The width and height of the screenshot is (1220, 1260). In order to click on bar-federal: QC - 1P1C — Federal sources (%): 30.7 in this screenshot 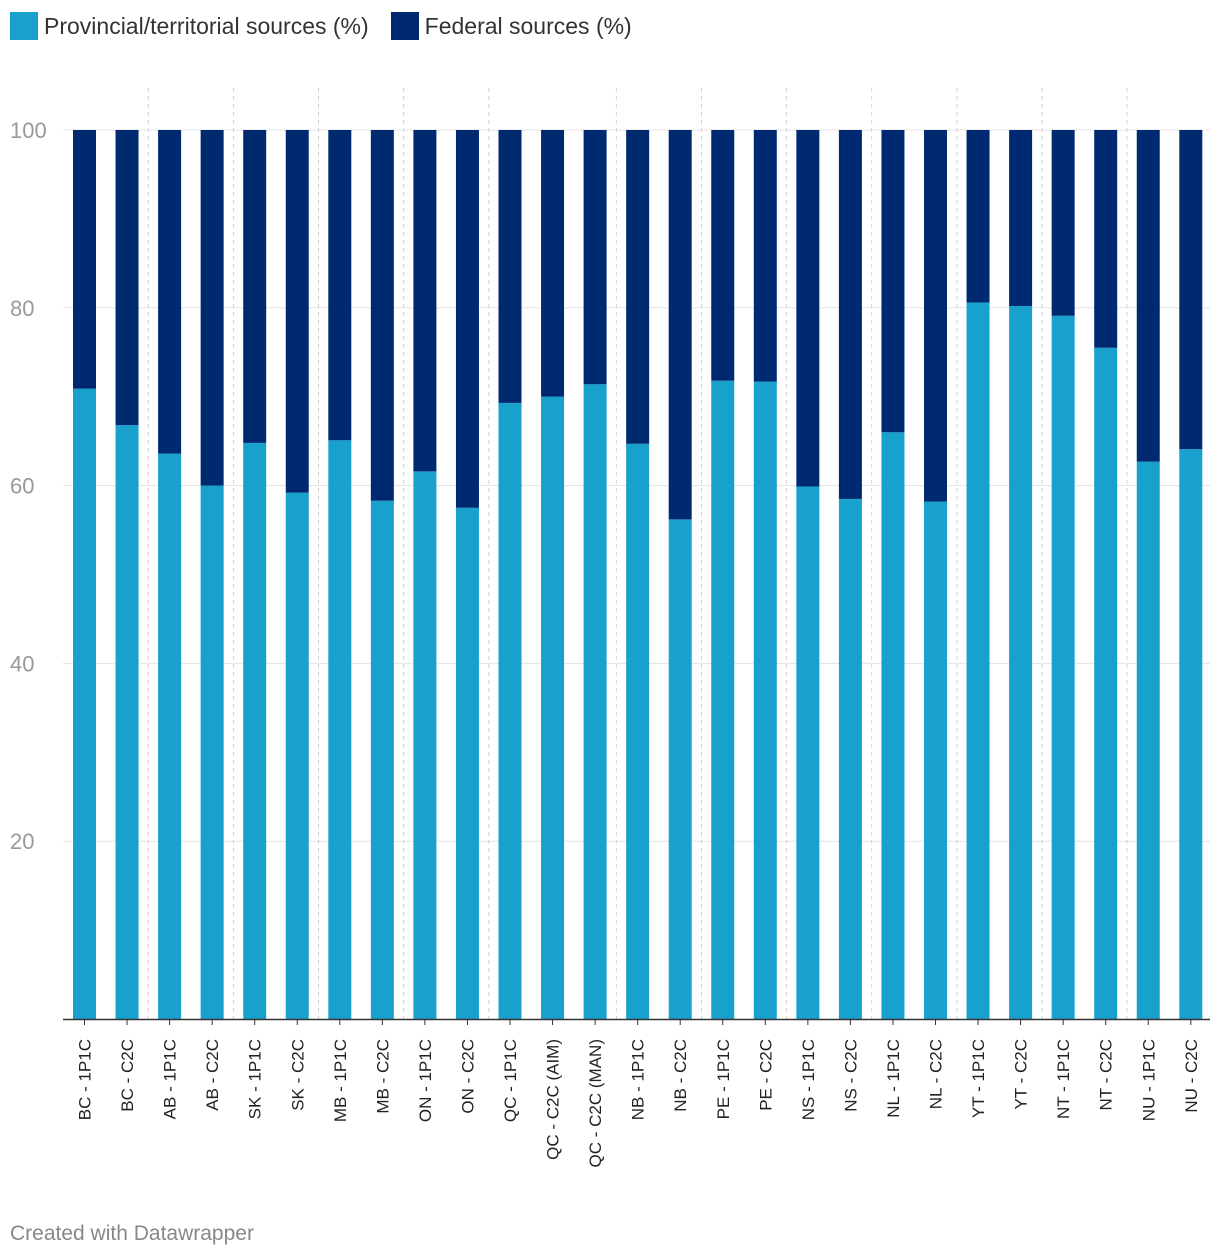, I will do `click(510, 266)`.